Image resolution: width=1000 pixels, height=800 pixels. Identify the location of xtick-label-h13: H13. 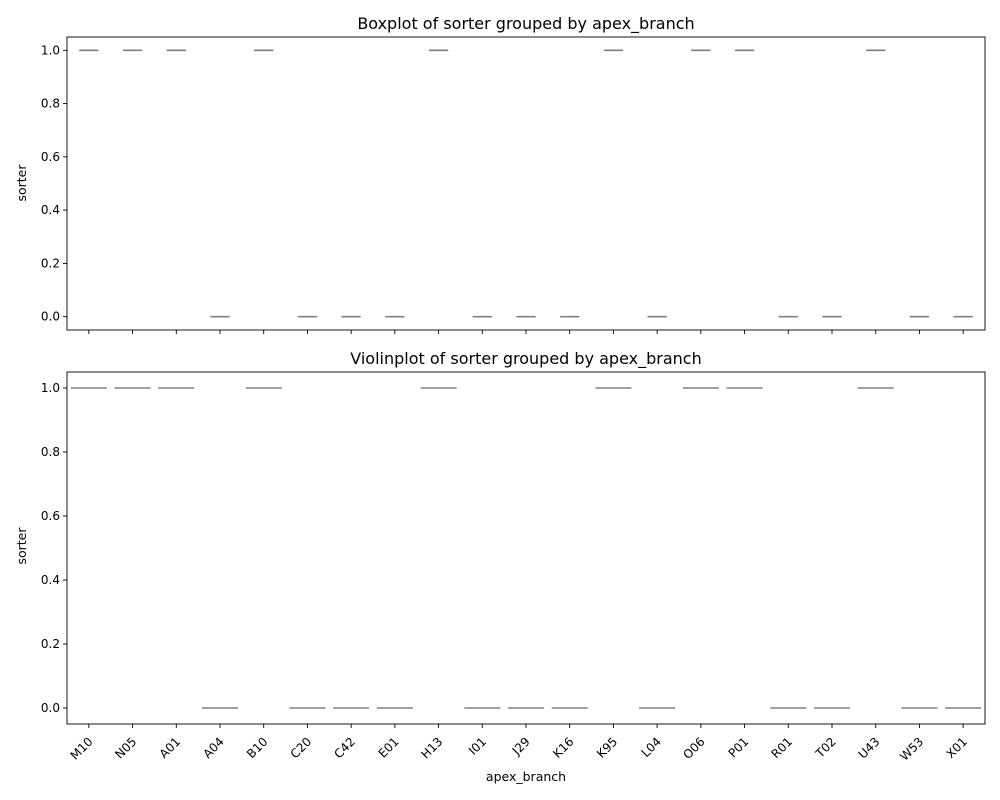
(431, 748).